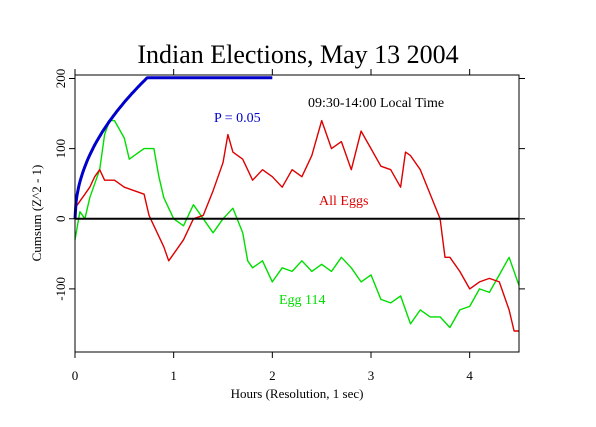 This screenshot has width=596, height=427. I want to click on time-range-annotation: 09:30-14:00 Local Time, so click(376, 103).